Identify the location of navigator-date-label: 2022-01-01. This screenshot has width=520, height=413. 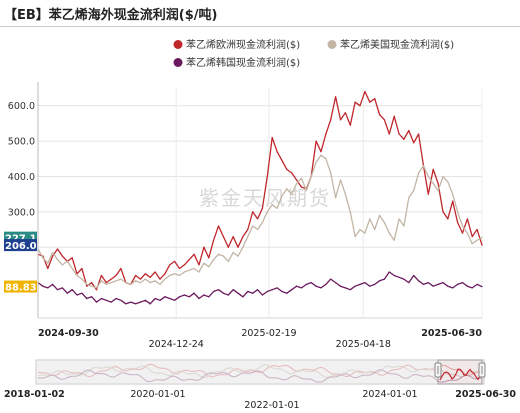
(271, 405).